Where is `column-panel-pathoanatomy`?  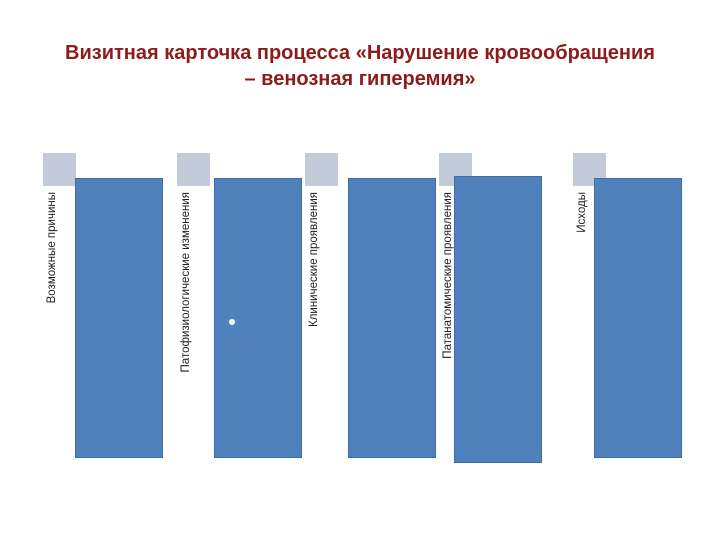
column-panel-pathoanatomy is located at coordinates (498, 319).